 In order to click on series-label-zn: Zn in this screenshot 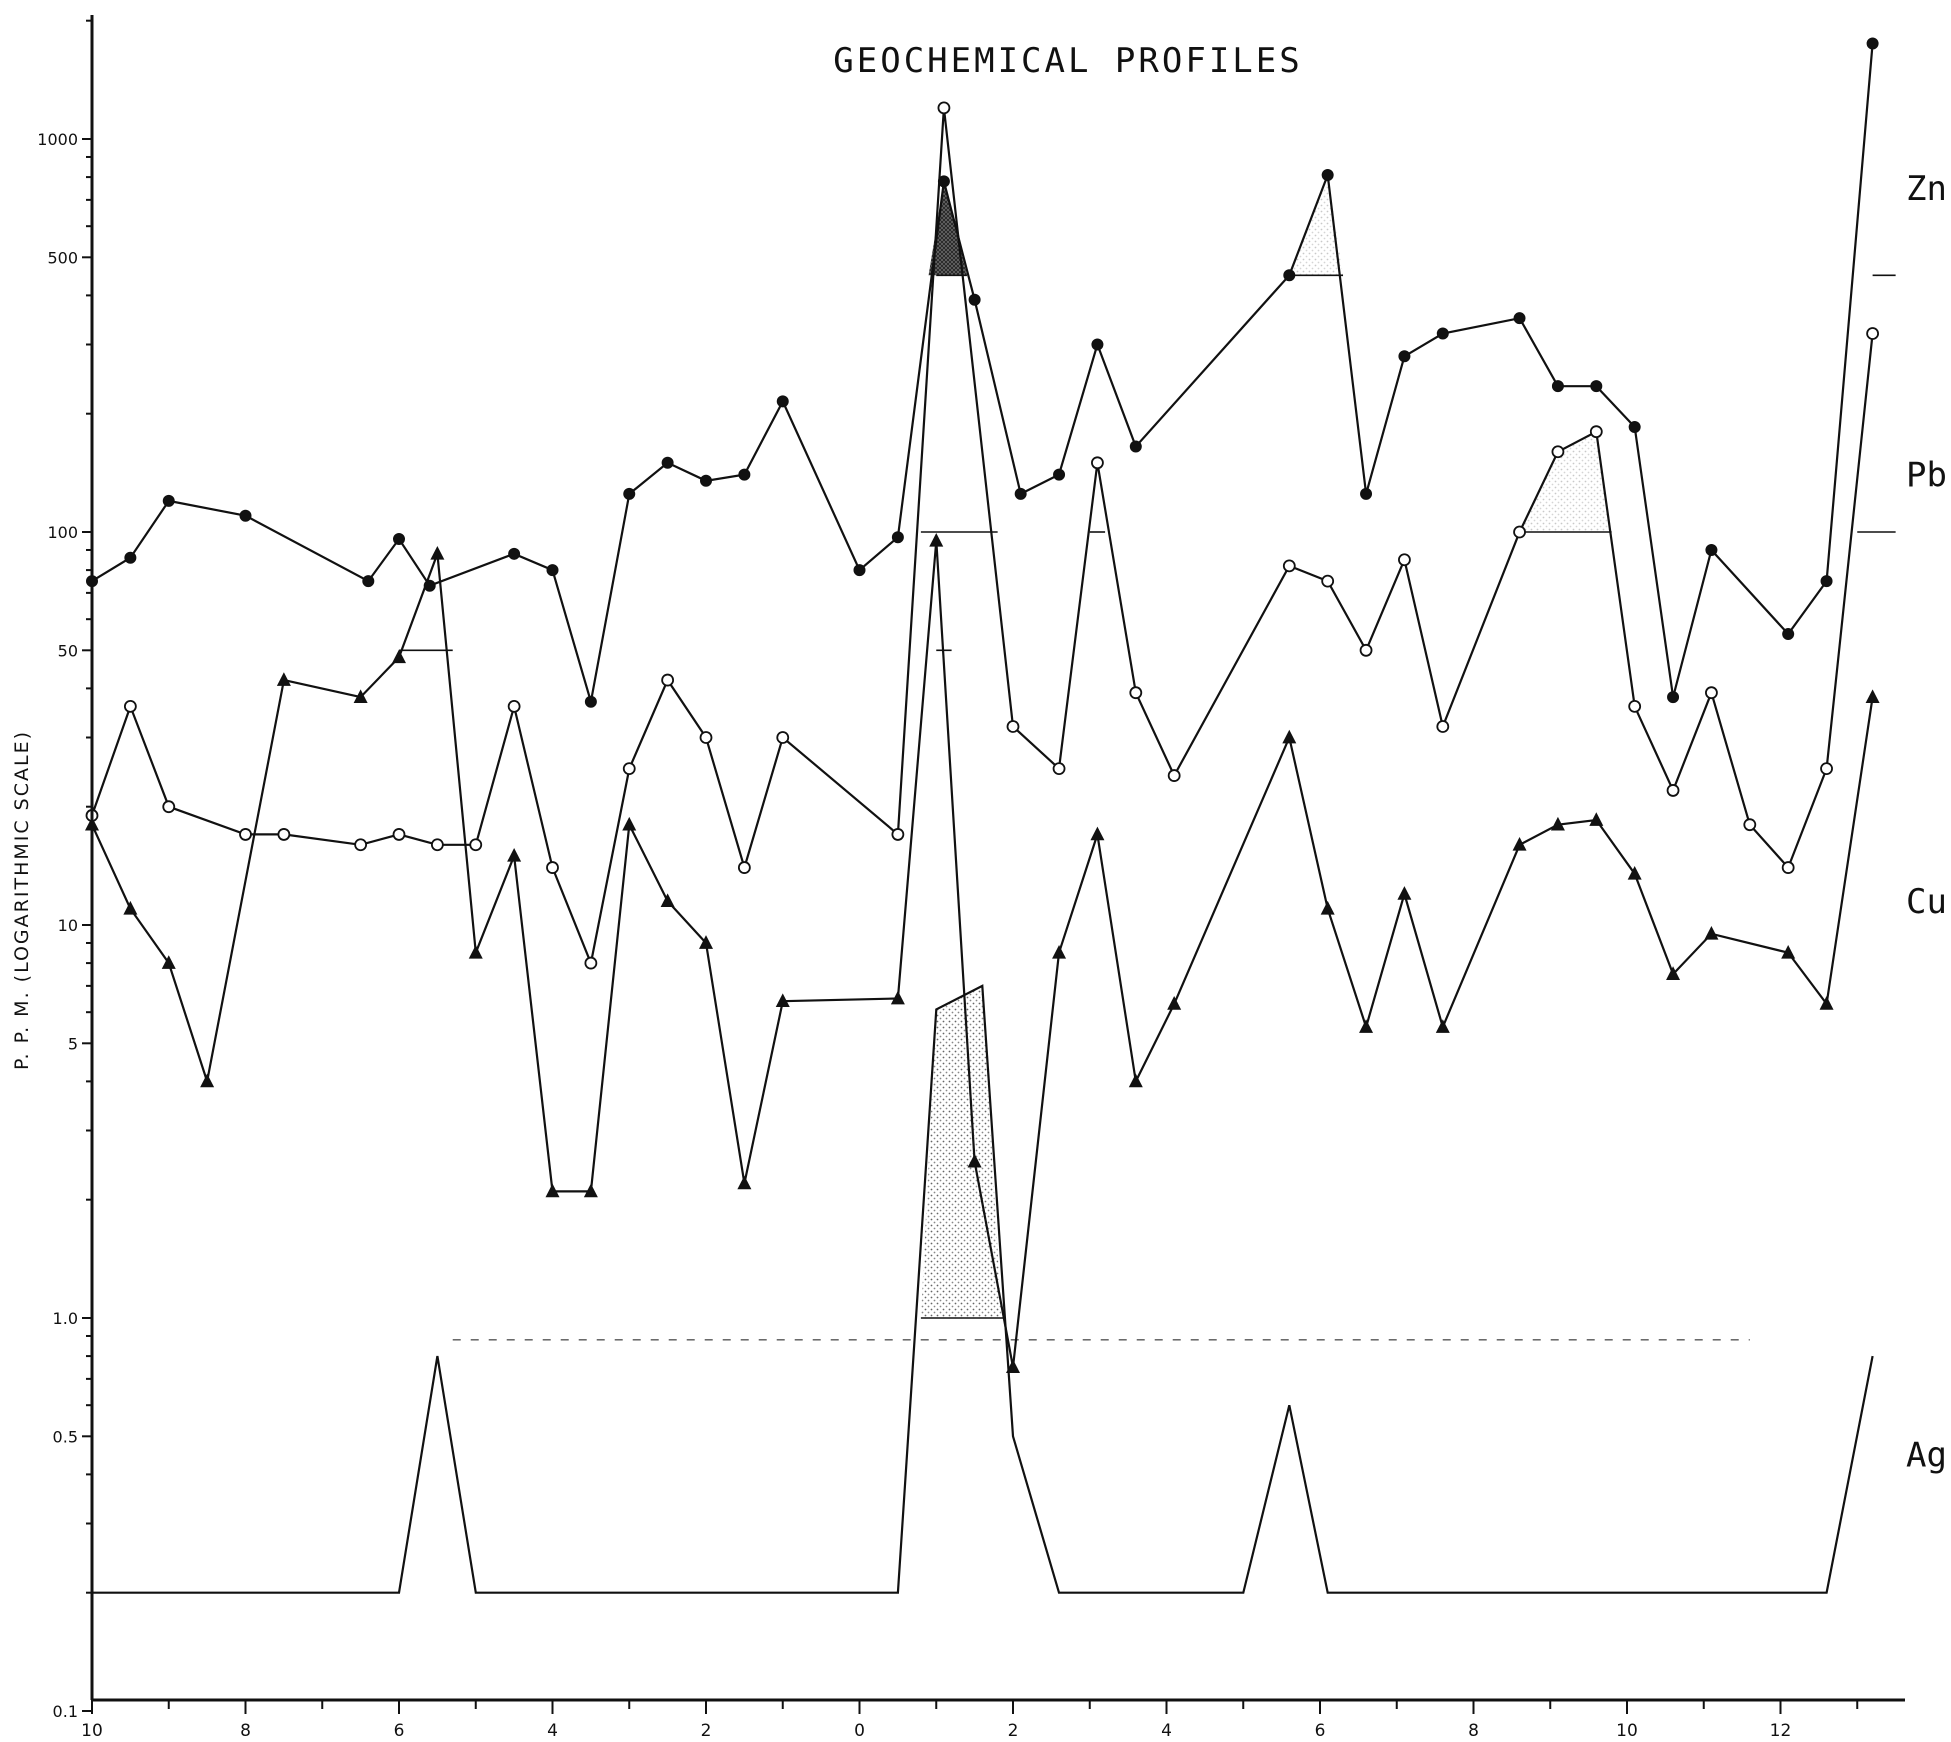, I will do `click(1926, 189)`.